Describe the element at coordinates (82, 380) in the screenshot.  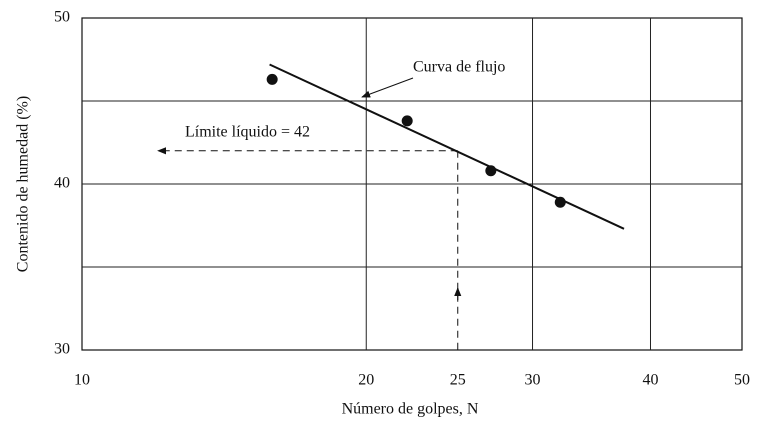
I see `x-tick-label: 10` at that location.